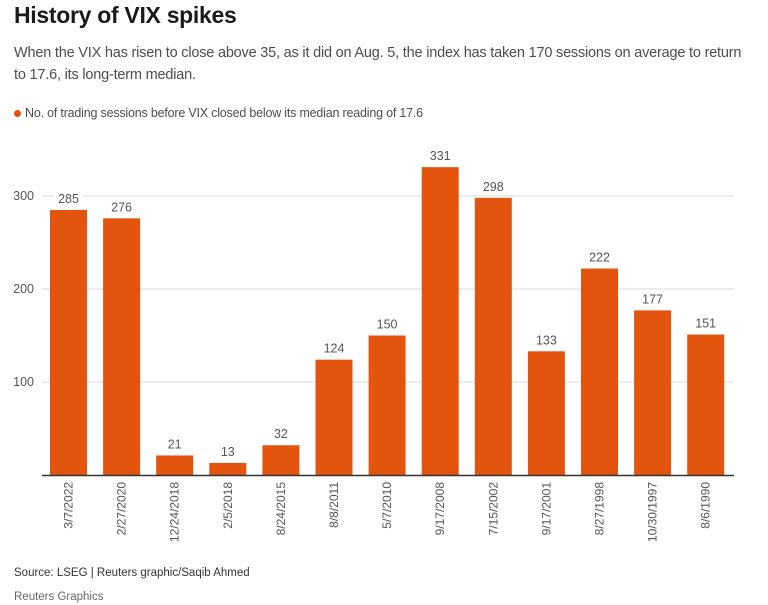  Describe the element at coordinates (334, 505) in the screenshot. I see `x-tick-label: 8/8/2011` at that location.